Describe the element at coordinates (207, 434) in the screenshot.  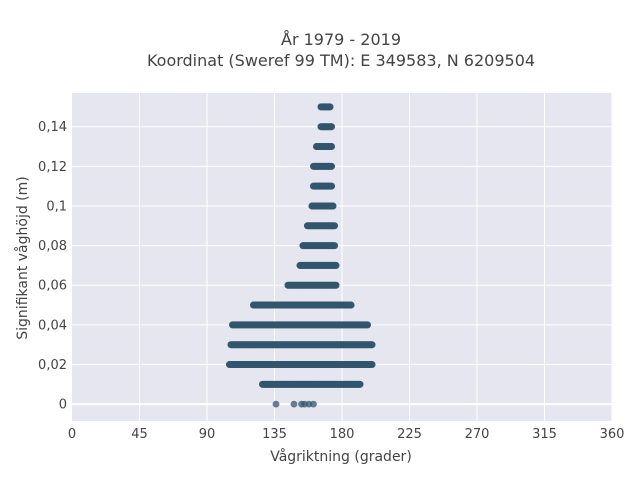
I see `x-tick-label: 90` at that location.